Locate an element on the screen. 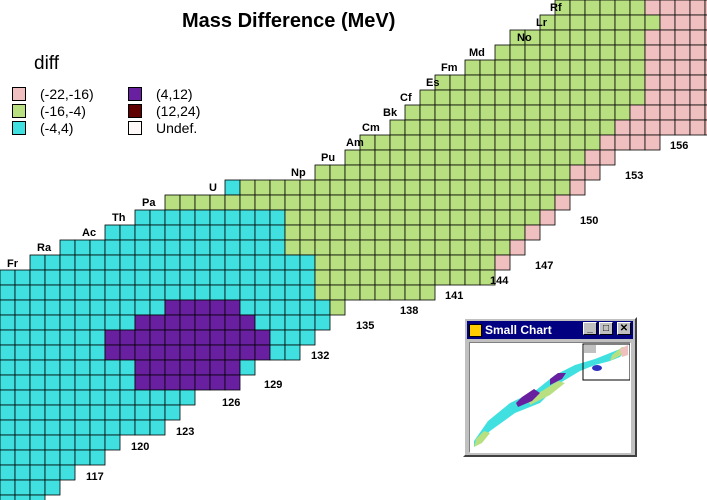  small-chart-window: Small Chart _ □ ✕ is located at coordinates (550, 387).